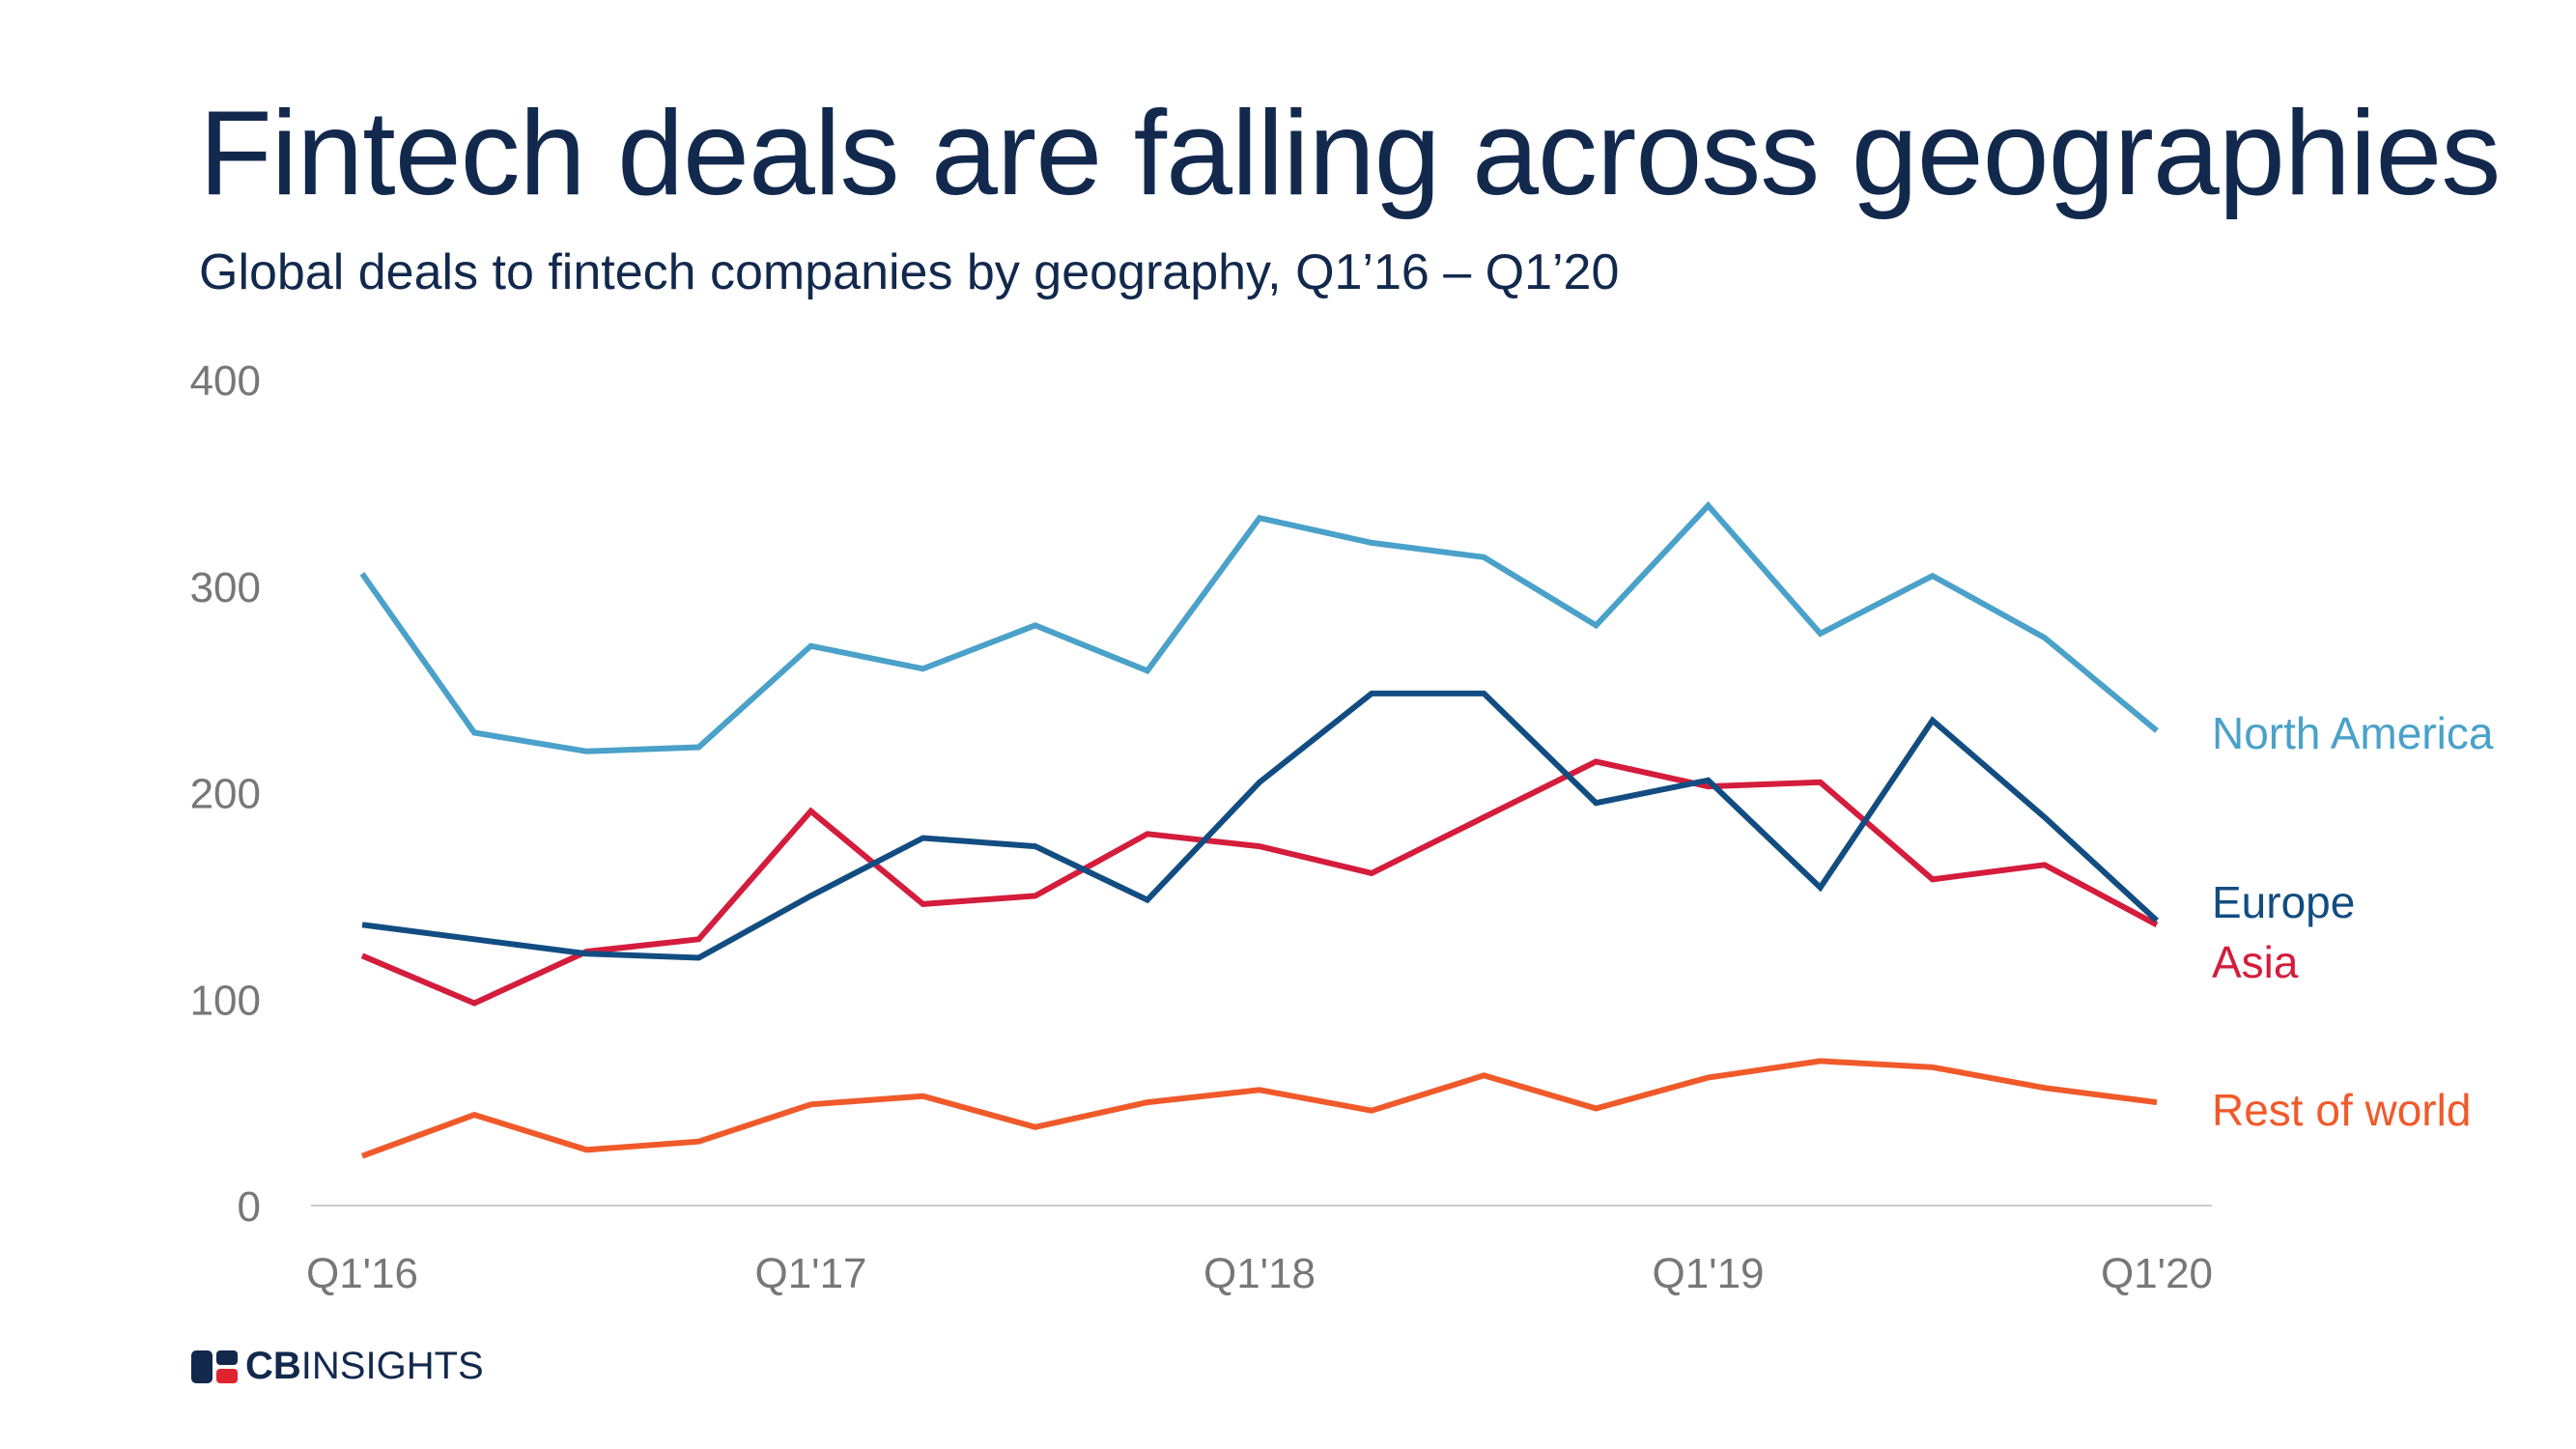 Image resolution: width=2576 pixels, height=1449 pixels. I want to click on brand-name-bold: CB, so click(273, 1366).